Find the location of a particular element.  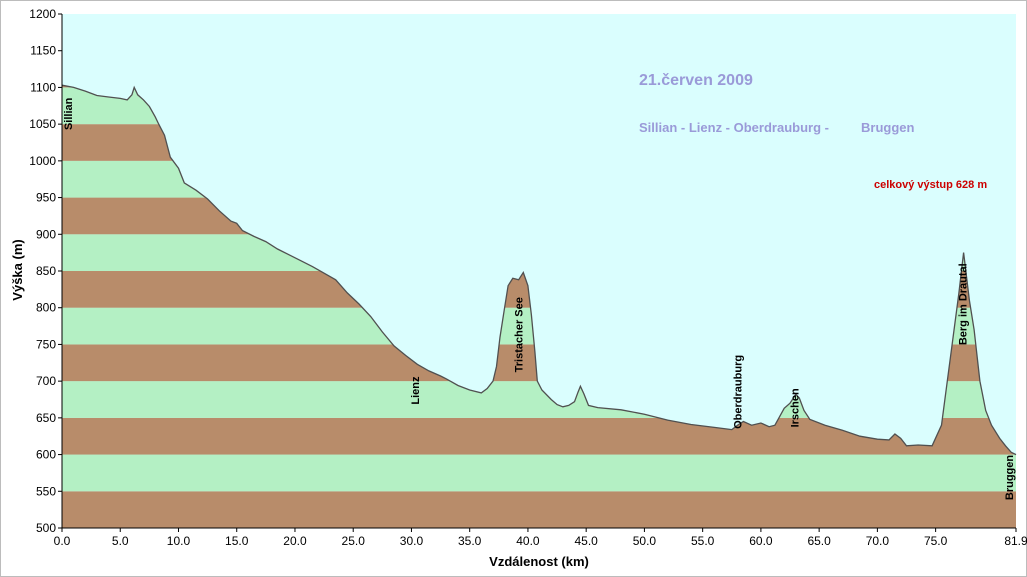

x-tick-label: 0.0 is located at coordinates (62, 541).